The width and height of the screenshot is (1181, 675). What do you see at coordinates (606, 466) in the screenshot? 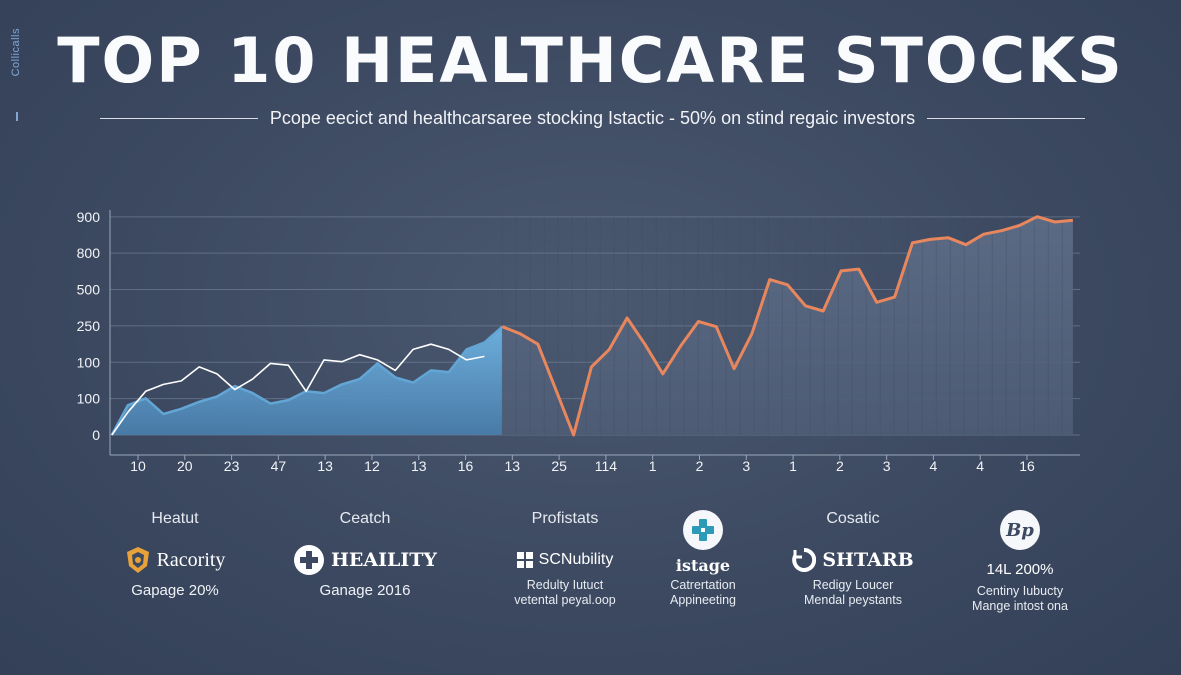
I see `x-tick-label: 114` at bounding box center [606, 466].